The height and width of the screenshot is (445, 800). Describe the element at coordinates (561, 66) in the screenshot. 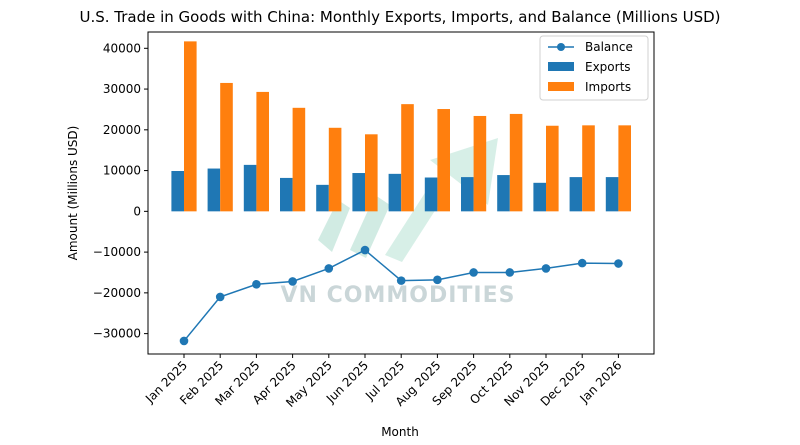

I see `legend-exports-swatch` at that location.